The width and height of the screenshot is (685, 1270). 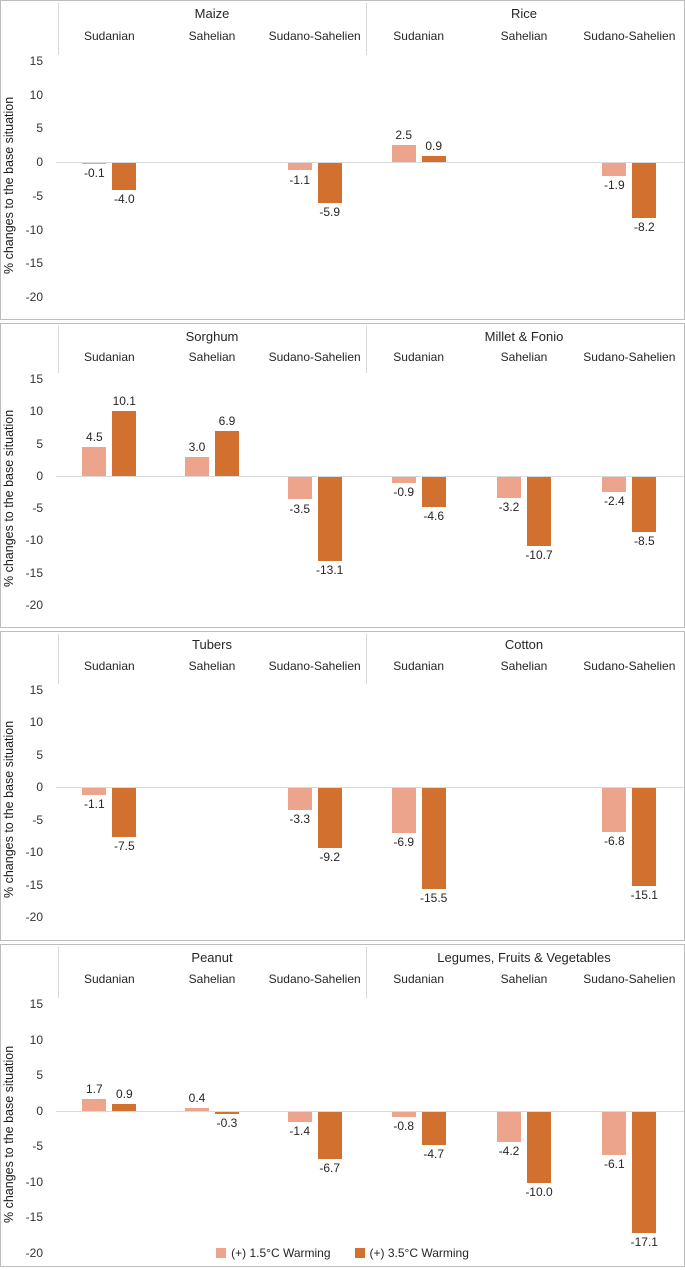 I want to click on bar-value-label: 6.9, so click(x=227, y=421).